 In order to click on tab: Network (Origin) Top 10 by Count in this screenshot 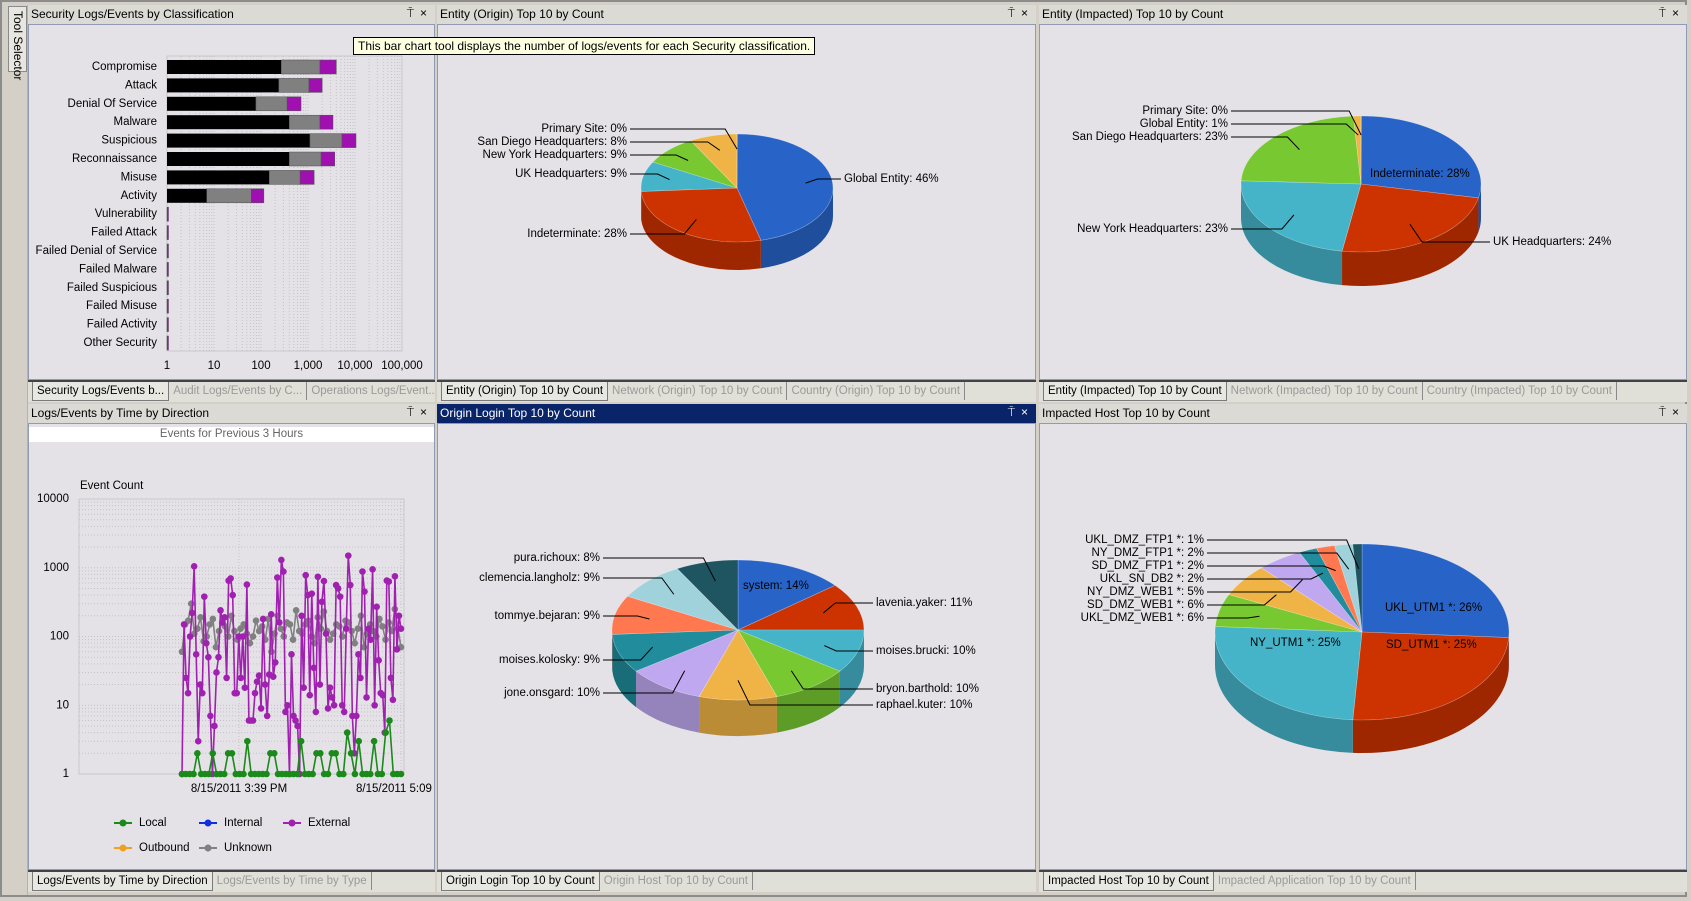, I will do `click(698, 391)`.